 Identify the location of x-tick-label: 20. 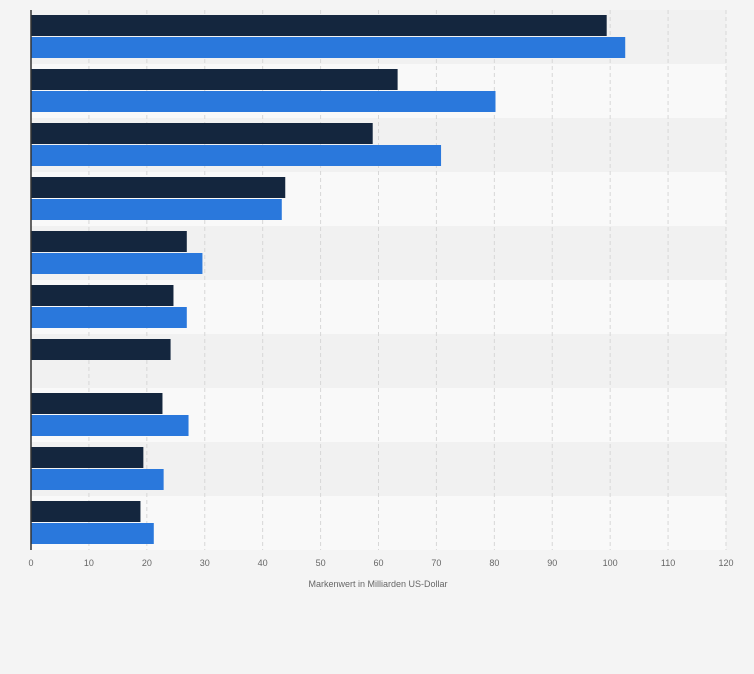
(147, 563).